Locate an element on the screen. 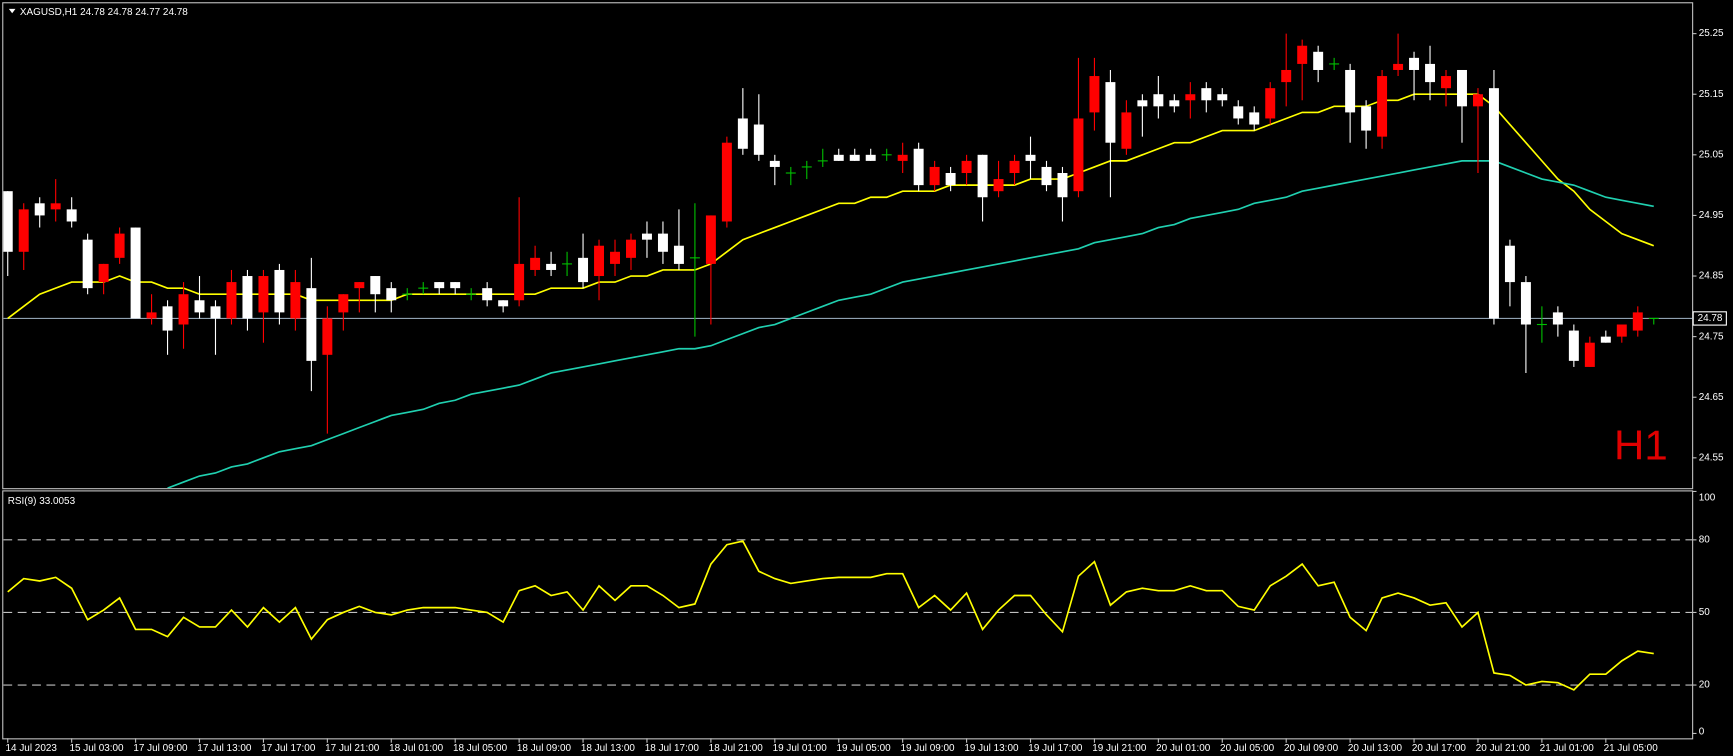 This screenshot has width=1733, height=756. x-tick-label: 18 Jul 01:00 is located at coordinates (416, 748).